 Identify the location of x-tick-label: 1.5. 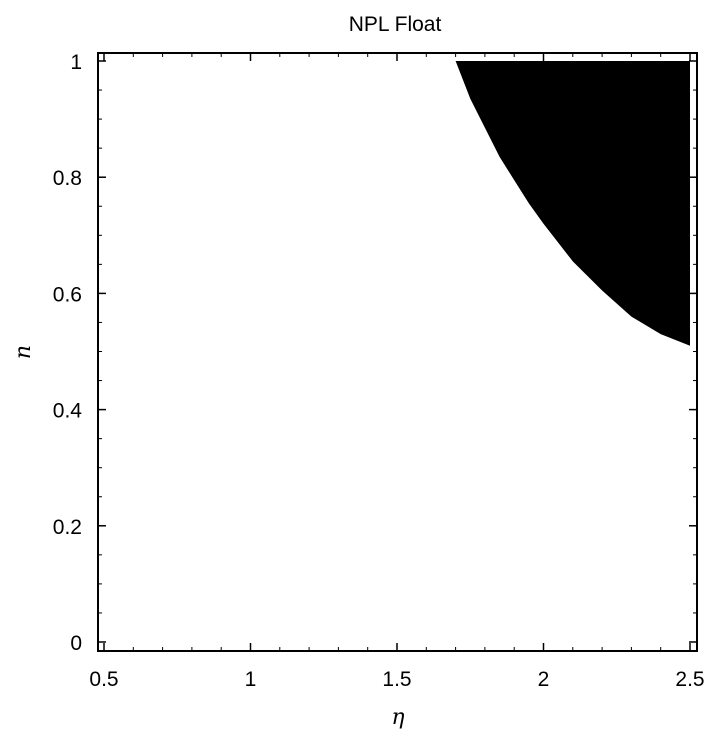
(396, 679).